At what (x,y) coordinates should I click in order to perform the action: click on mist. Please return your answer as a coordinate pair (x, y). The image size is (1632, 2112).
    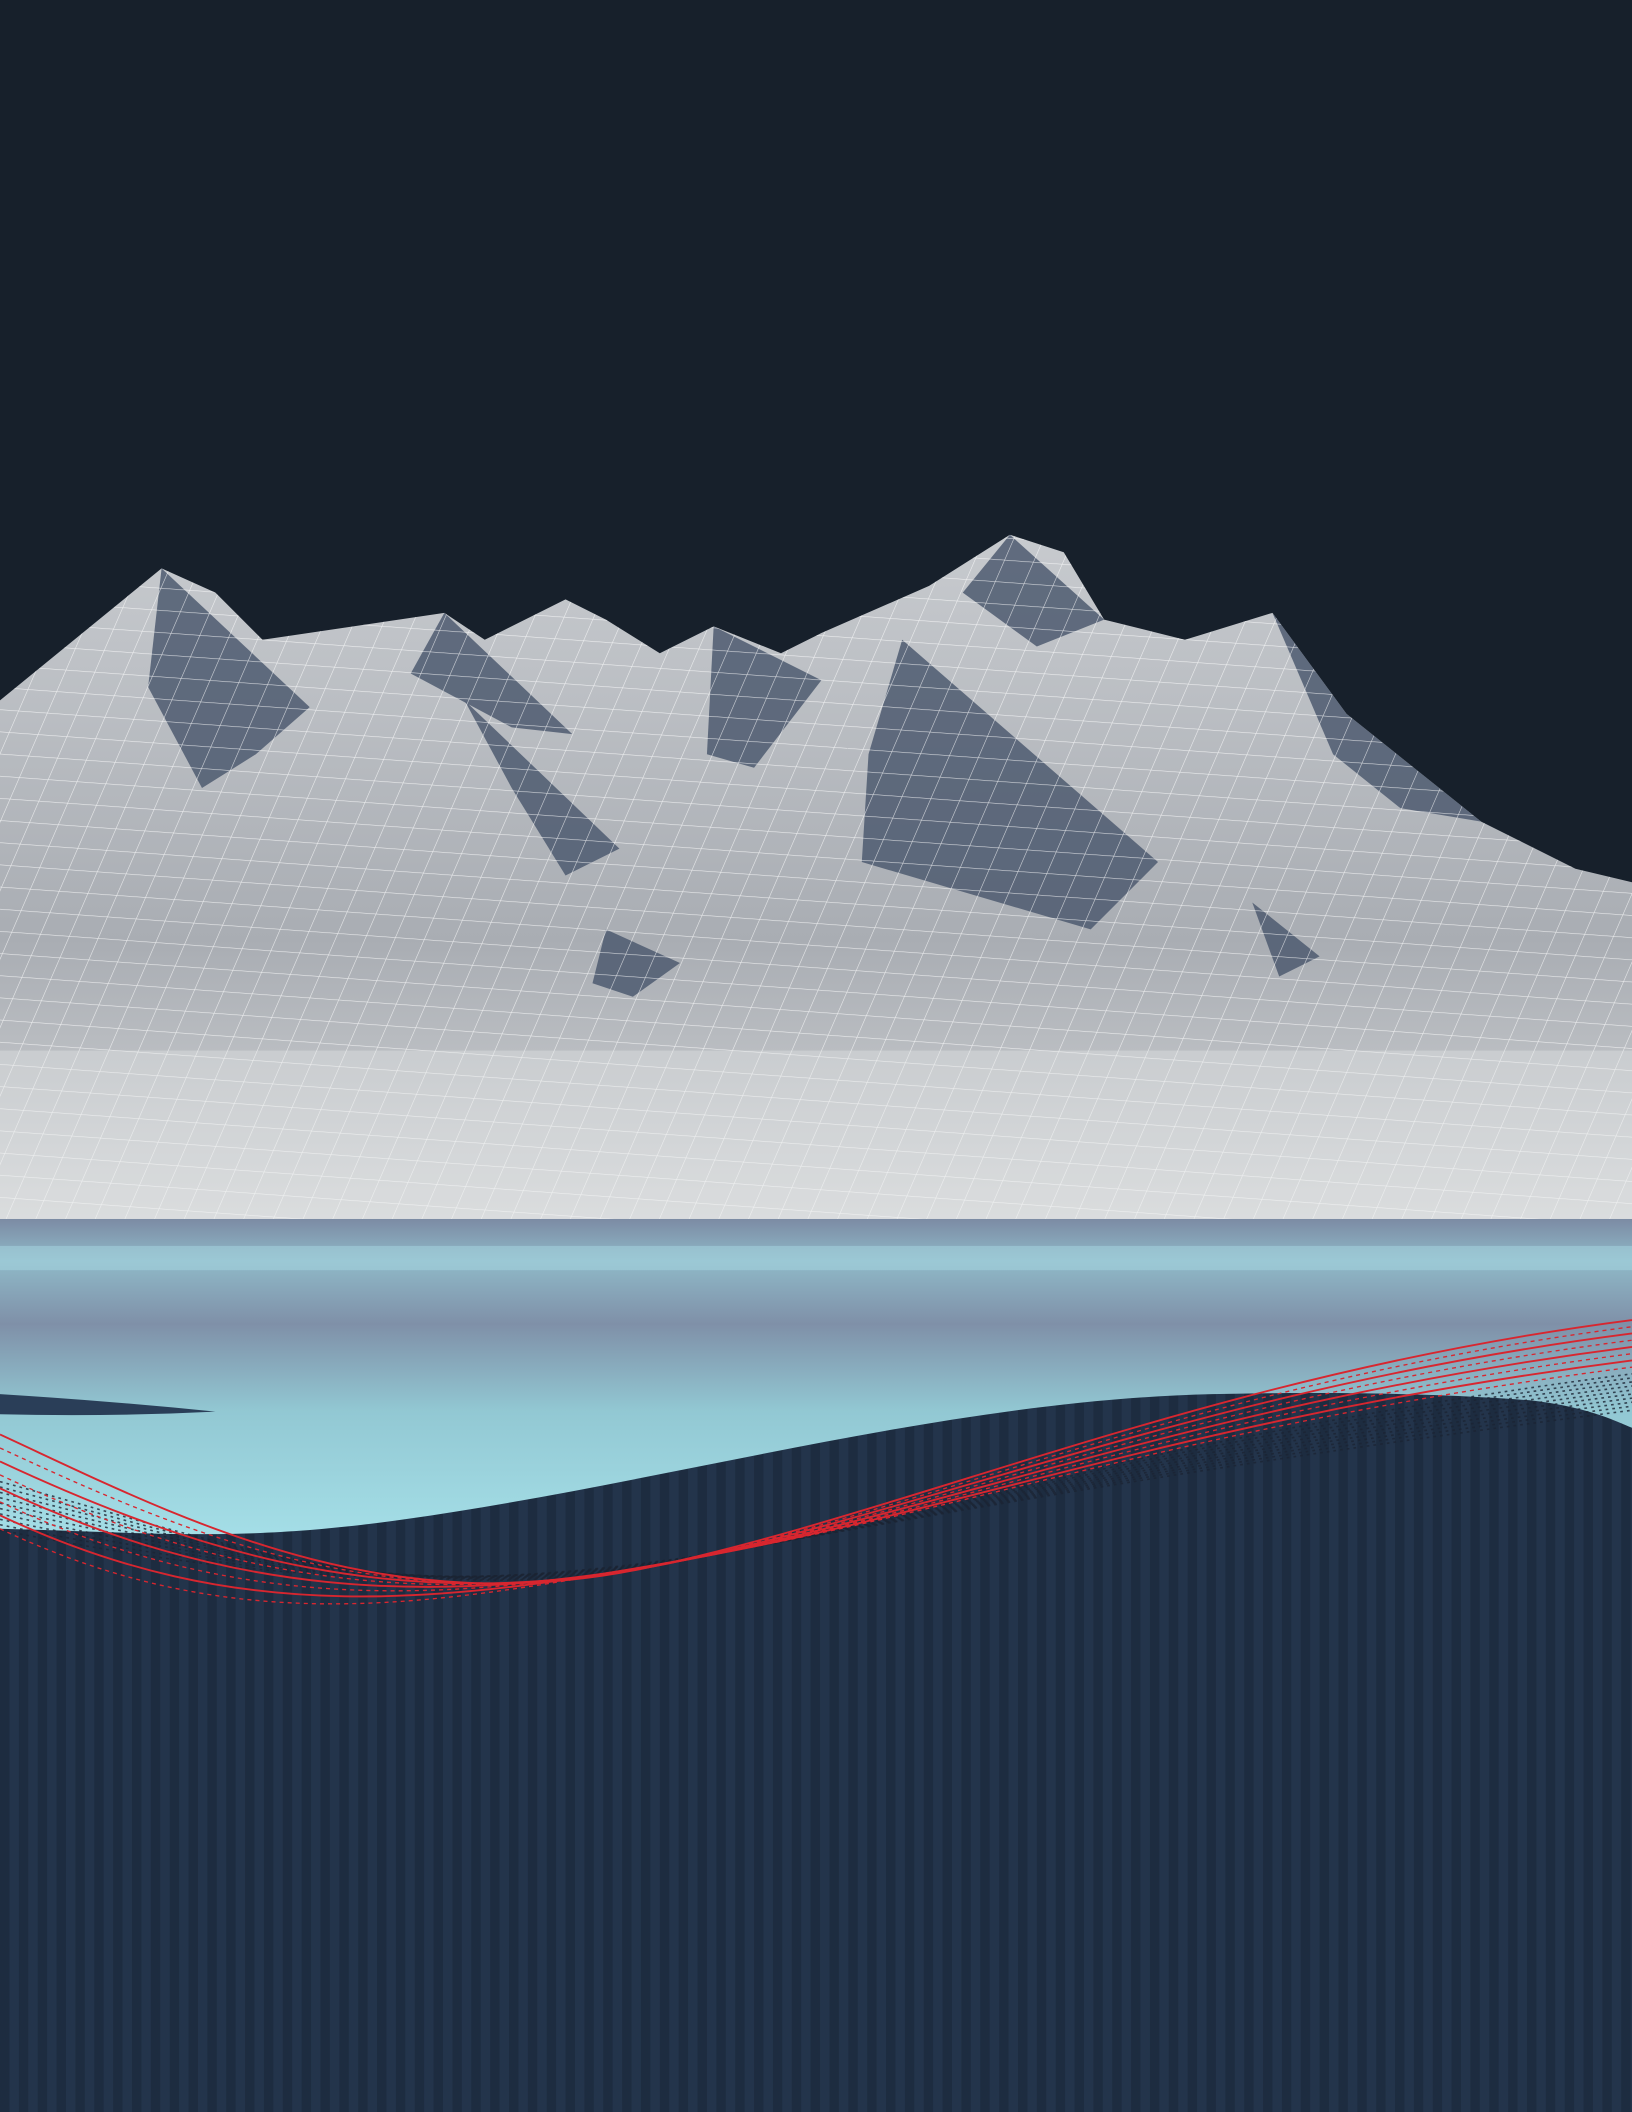
    Looking at the image, I should click on (816, 1134).